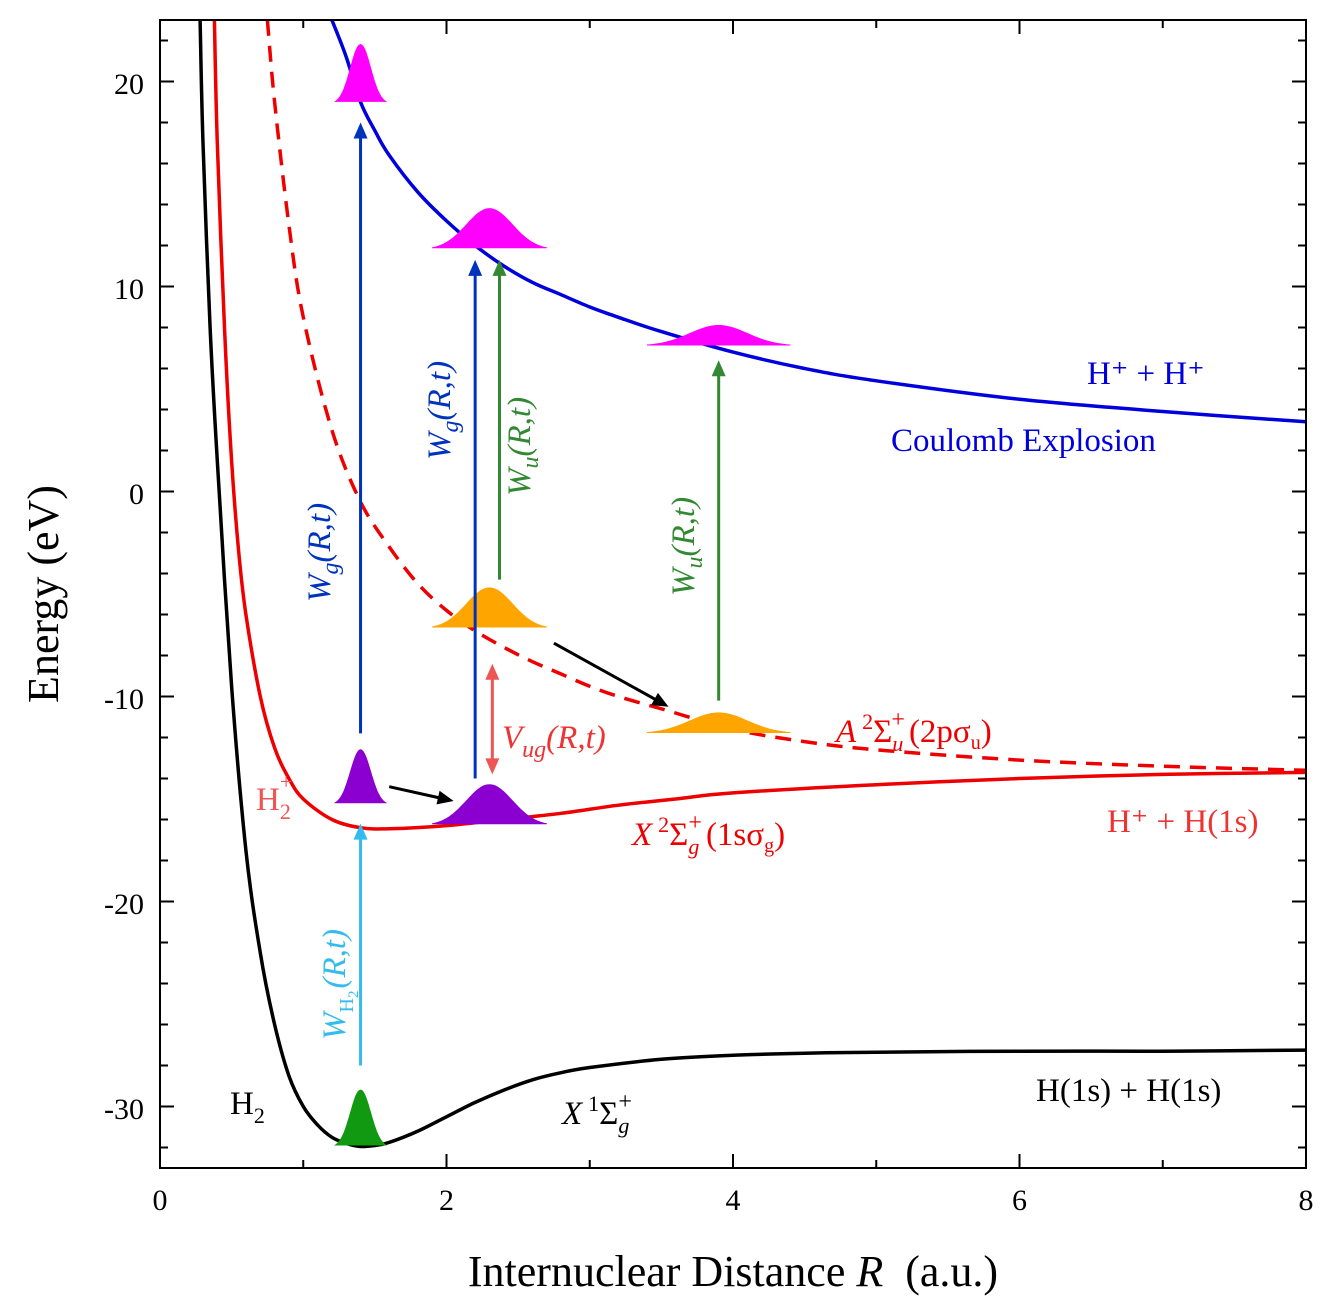 This screenshot has height=1307, width=1334. I want to click on a-state-letter: A, so click(845, 732).